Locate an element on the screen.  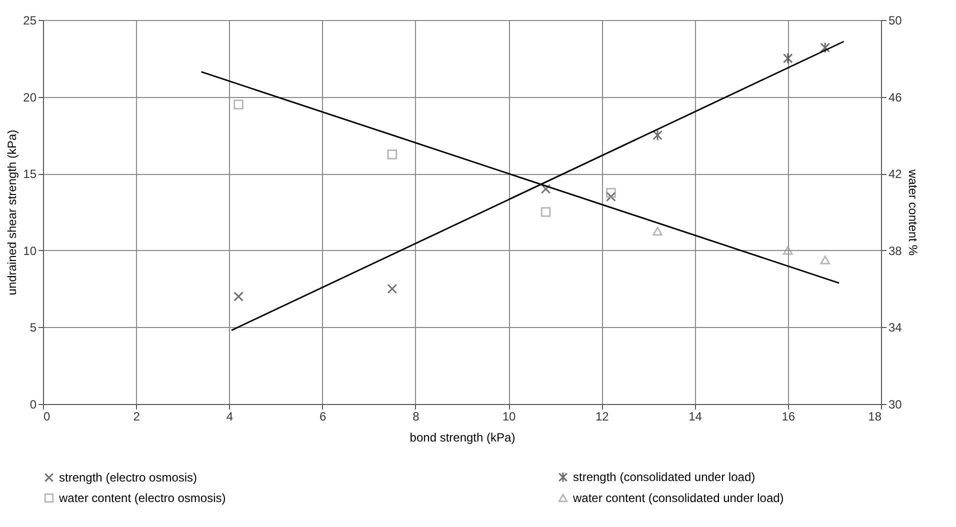
y2-tick-label: 34 is located at coordinates (895, 327).